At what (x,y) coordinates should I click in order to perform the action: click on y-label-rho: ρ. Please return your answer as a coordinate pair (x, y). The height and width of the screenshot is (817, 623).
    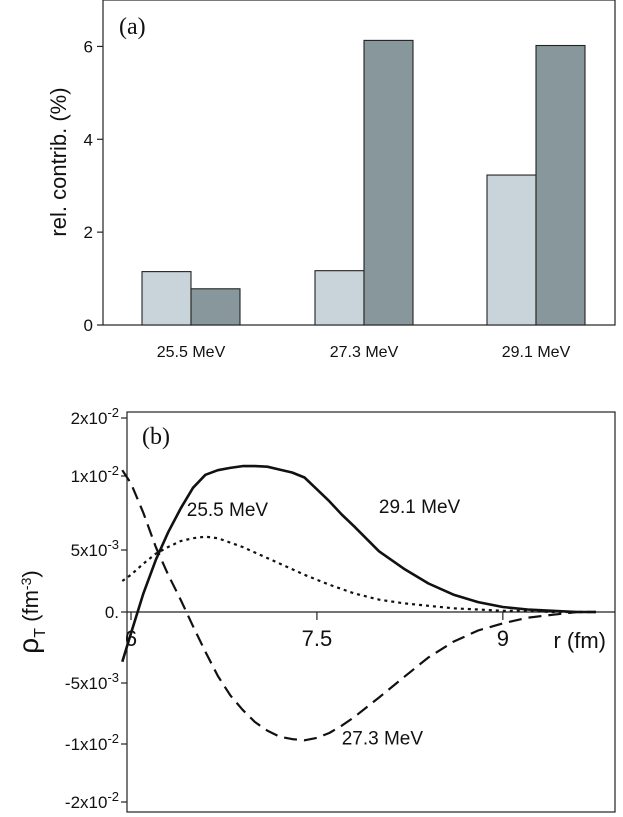
    Looking at the image, I should click on (28, 646).